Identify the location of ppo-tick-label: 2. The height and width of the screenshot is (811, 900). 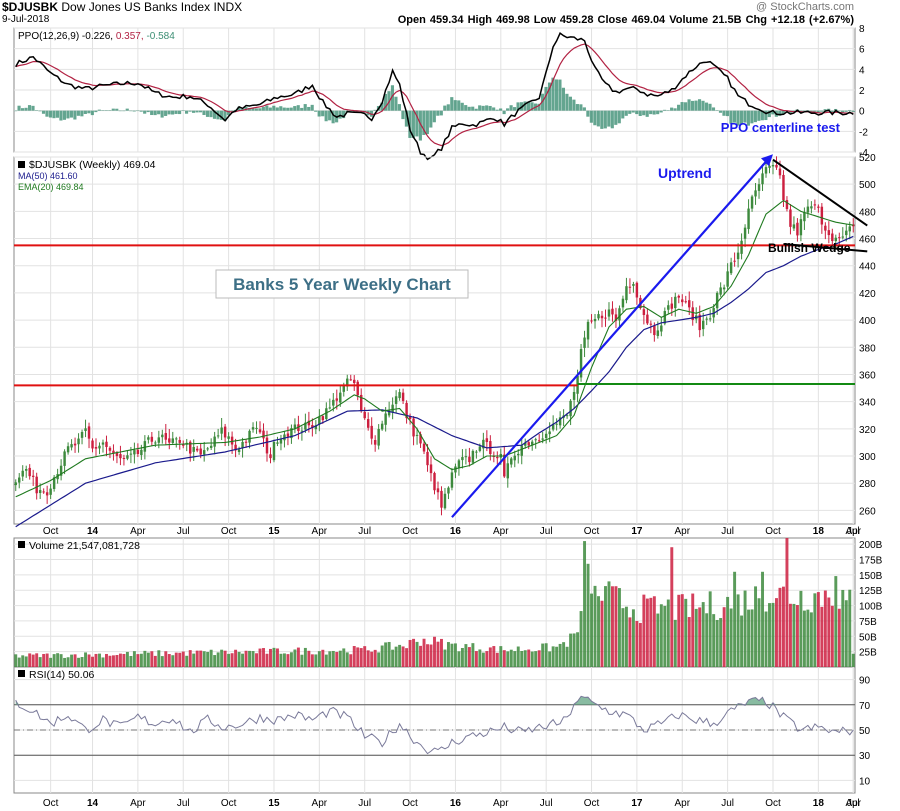
(862, 91).